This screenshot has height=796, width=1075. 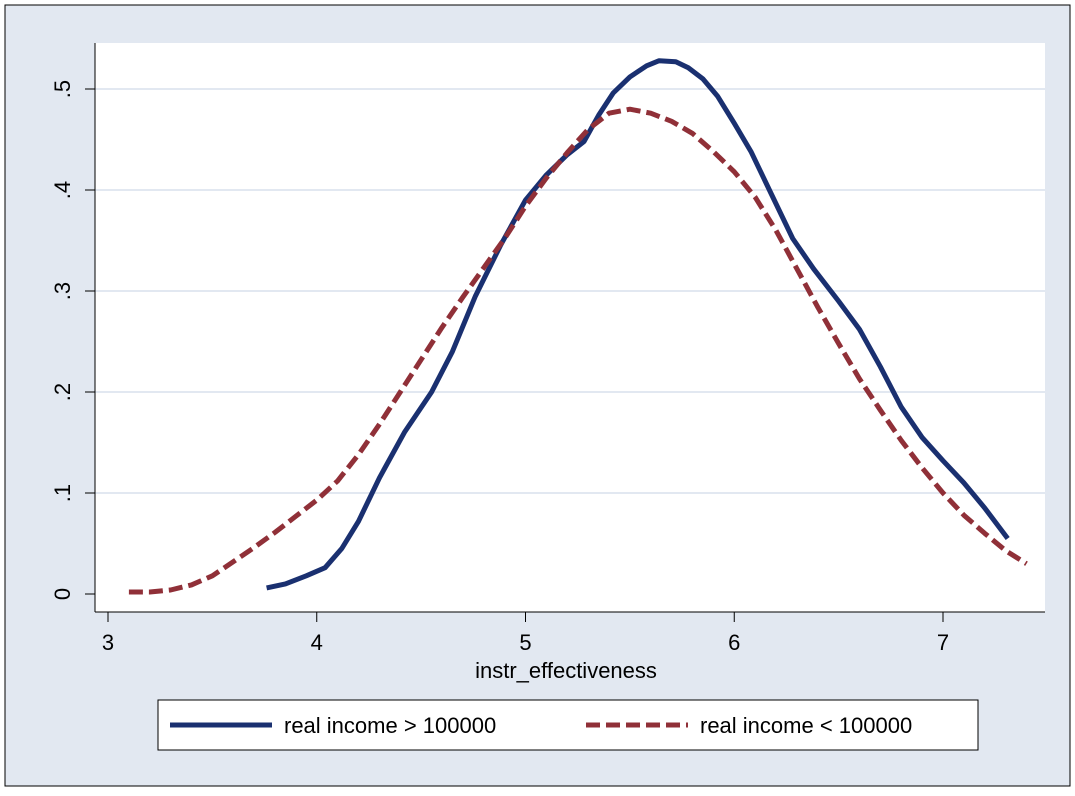 What do you see at coordinates (62, 594) in the screenshot?
I see `y-tick-label: 0` at bounding box center [62, 594].